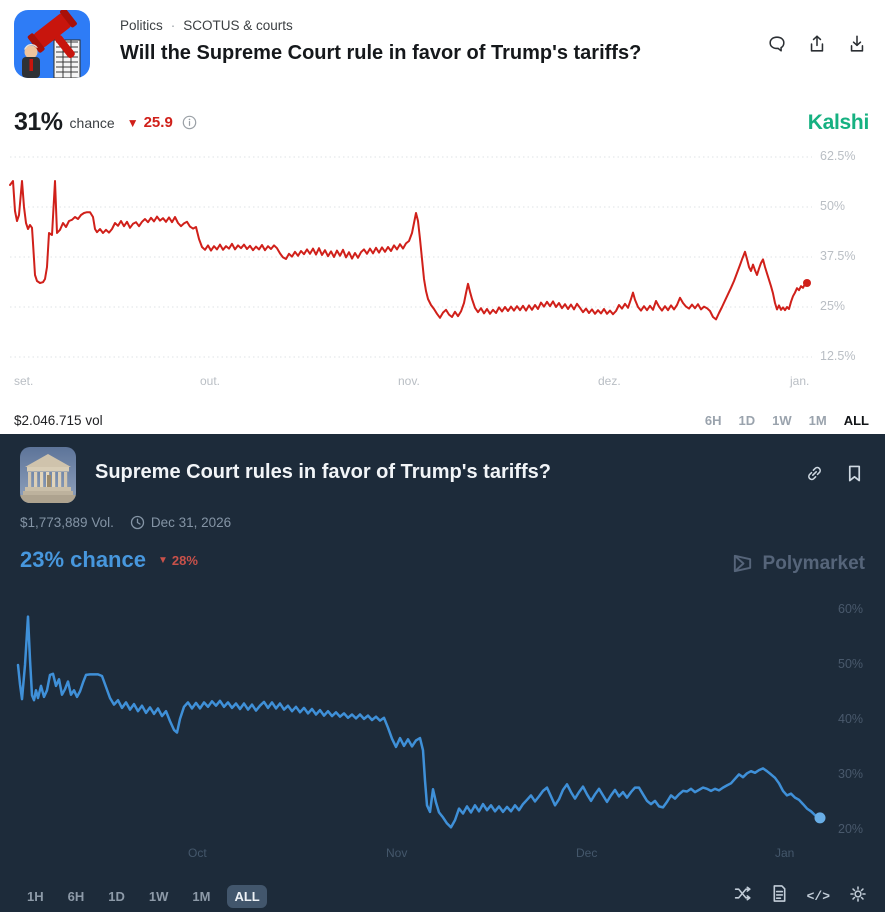  I want to click on kalshi-logo: Kalshi, so click(838, 122).